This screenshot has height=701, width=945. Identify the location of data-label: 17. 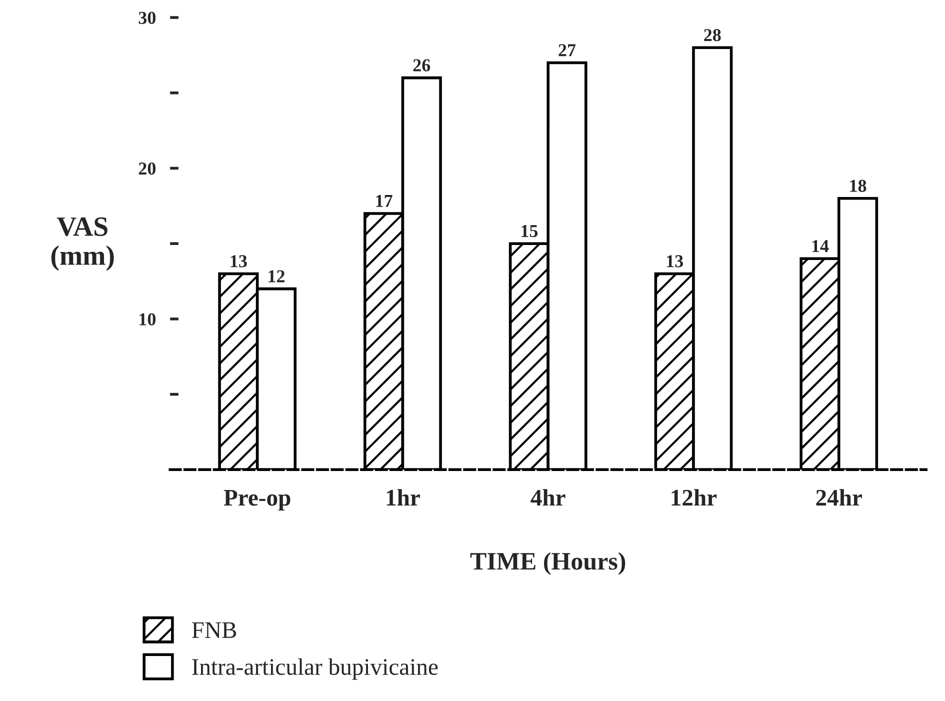
(384, 200).